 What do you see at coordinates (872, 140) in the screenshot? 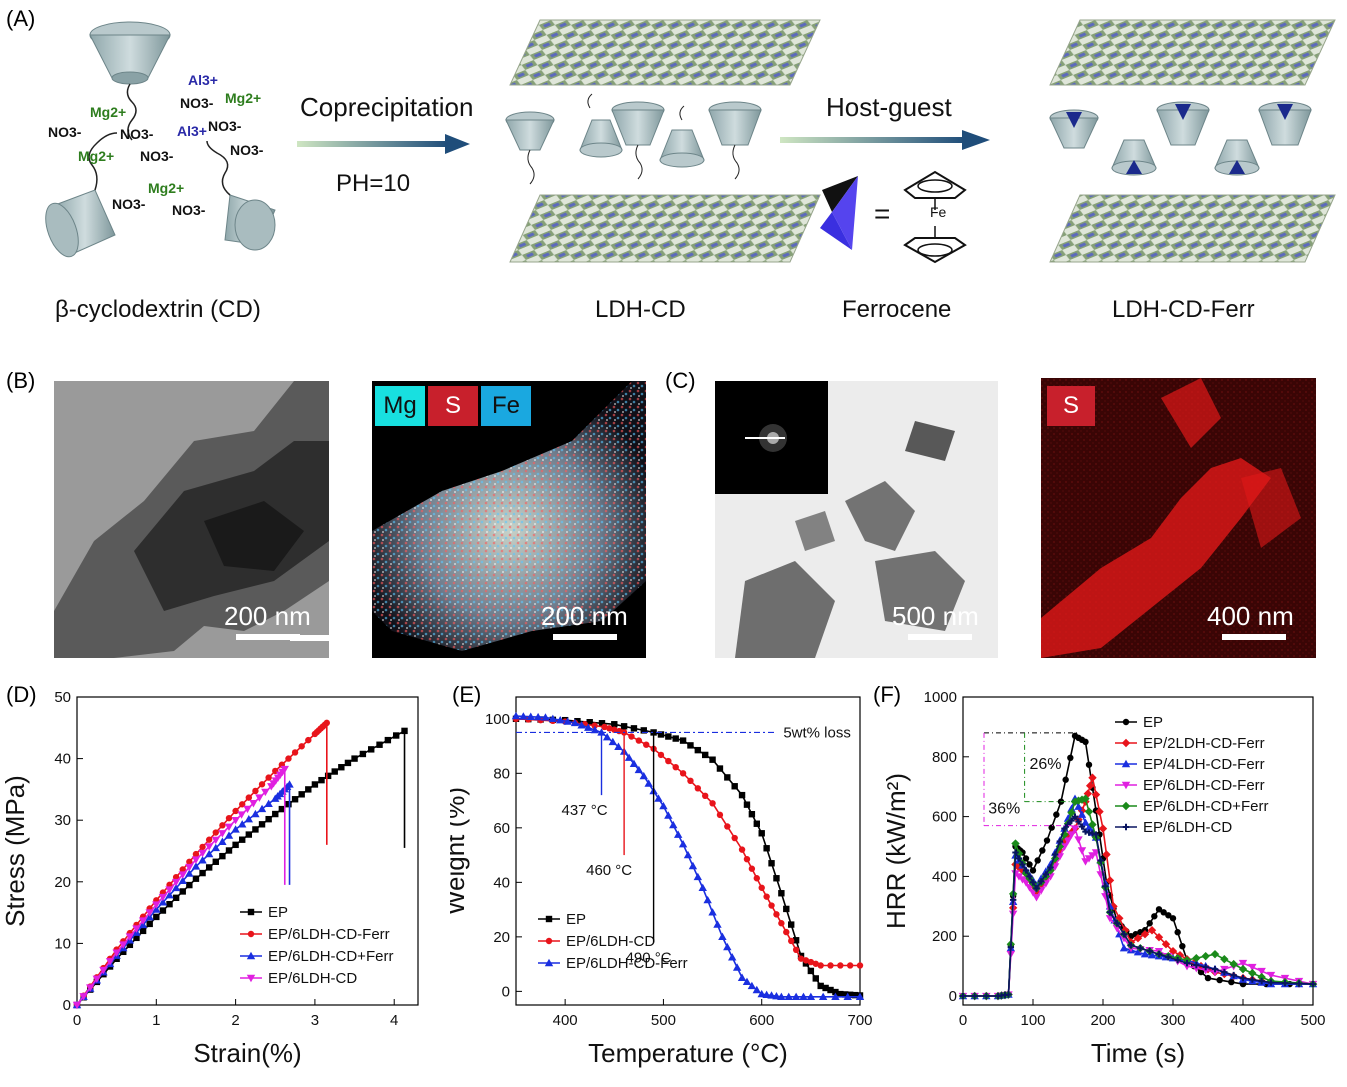
I see `host-guest-arrow` at bounding box center [872, 140].